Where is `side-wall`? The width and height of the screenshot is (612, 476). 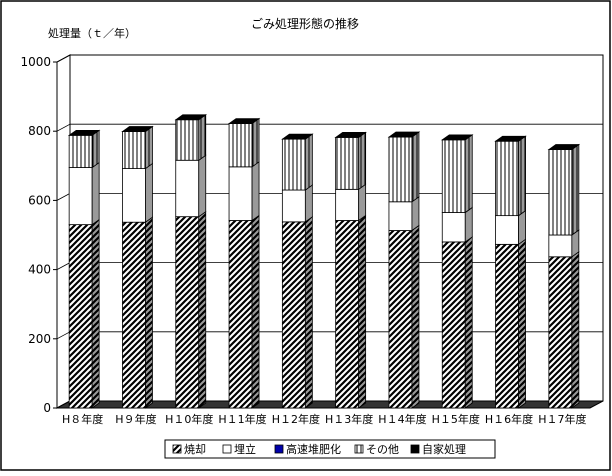 side-wall is located at coordinates (63, 231).